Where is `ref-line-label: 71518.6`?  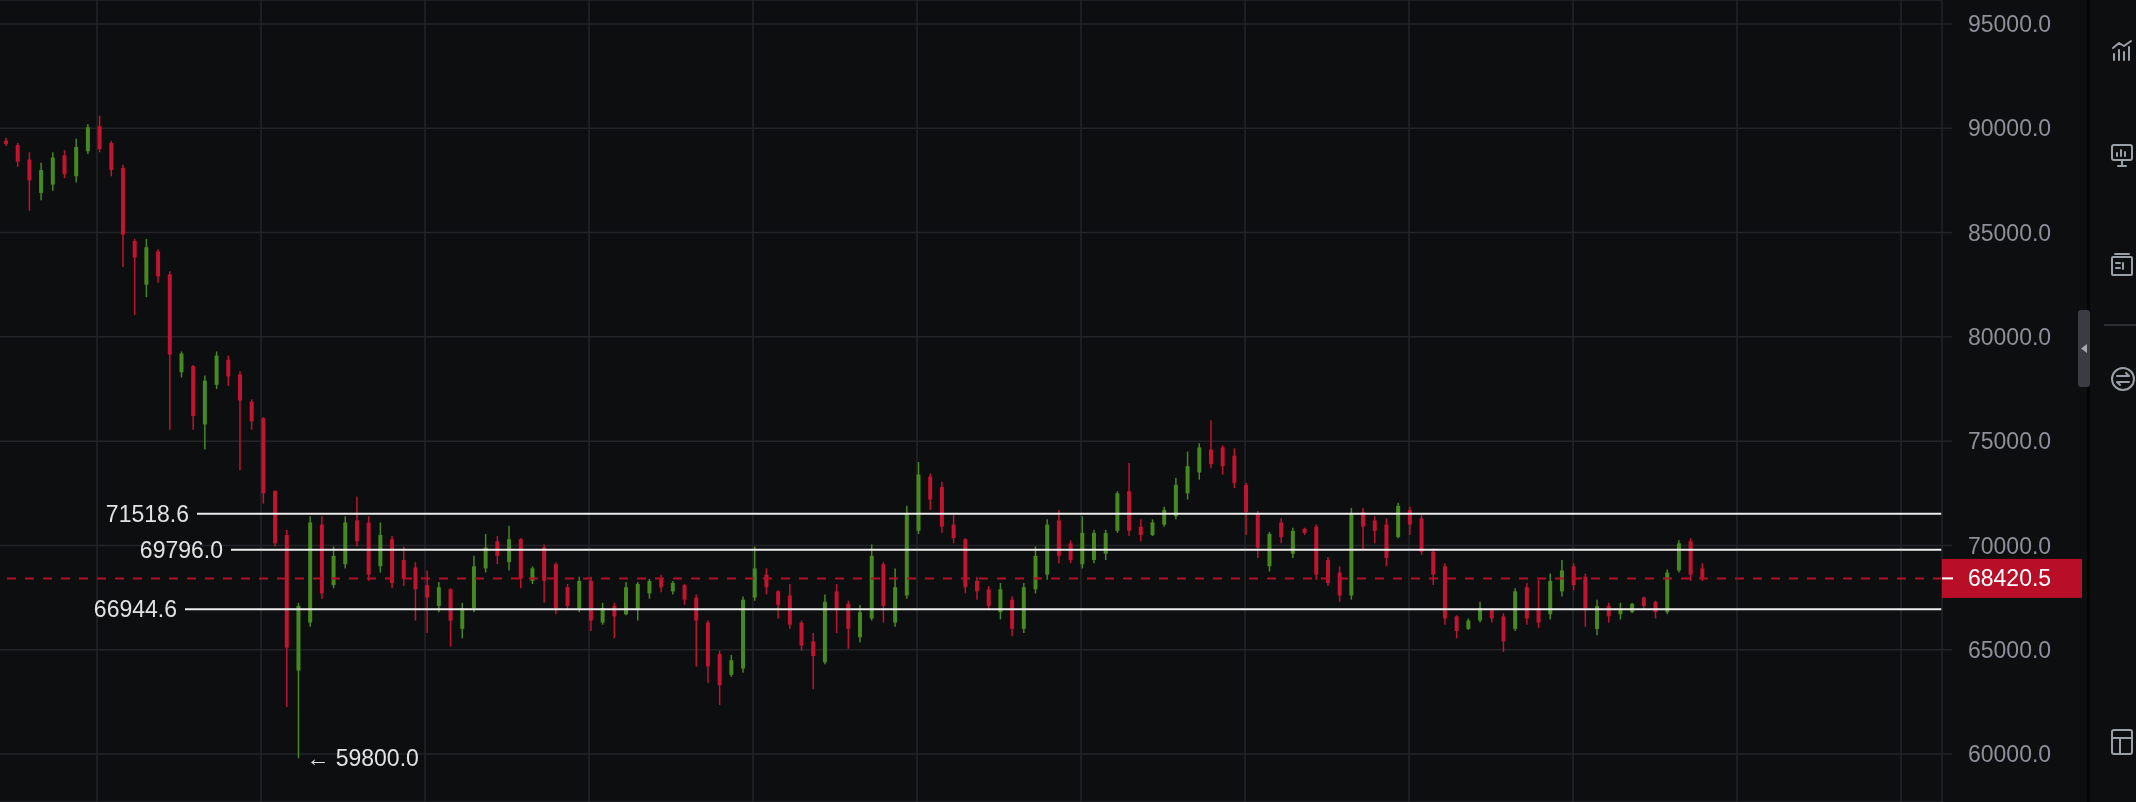
ref-line-label: 71518.6 is located at coordinates (147, 513).